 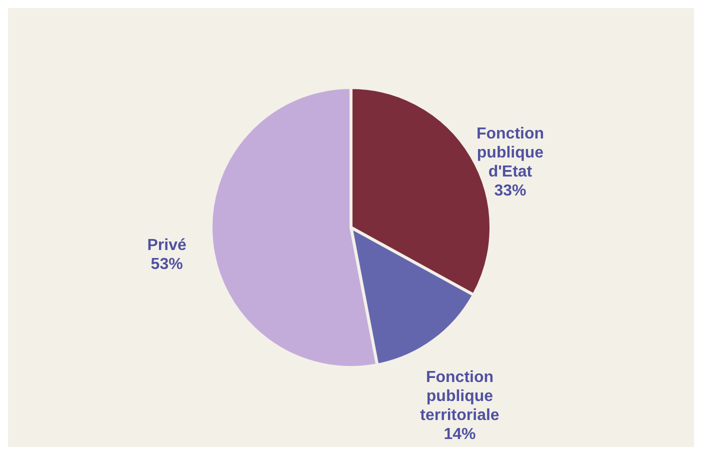 I want to click on slice-label: Privé, so click(x=166, y=245).